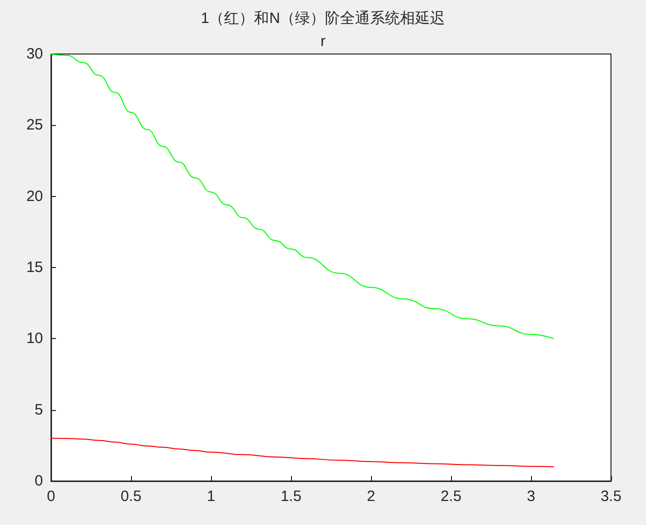  What do you see at coordinates (34, 54) in the screenshot?
I see `y-tick-label: 30` at bounding box center [34, 54].